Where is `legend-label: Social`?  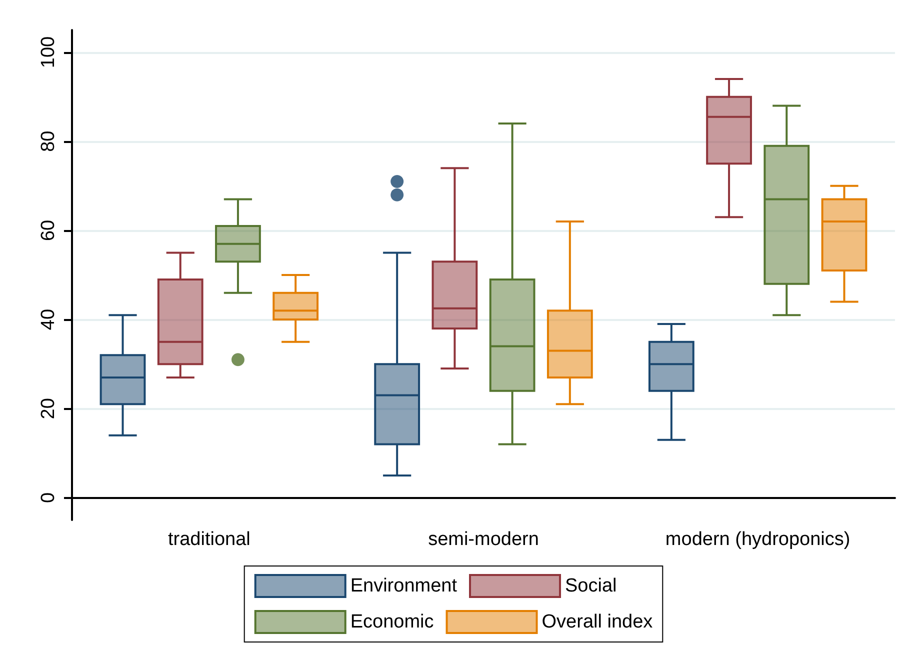 legend-label: Social is located at coordinates (591, 586).